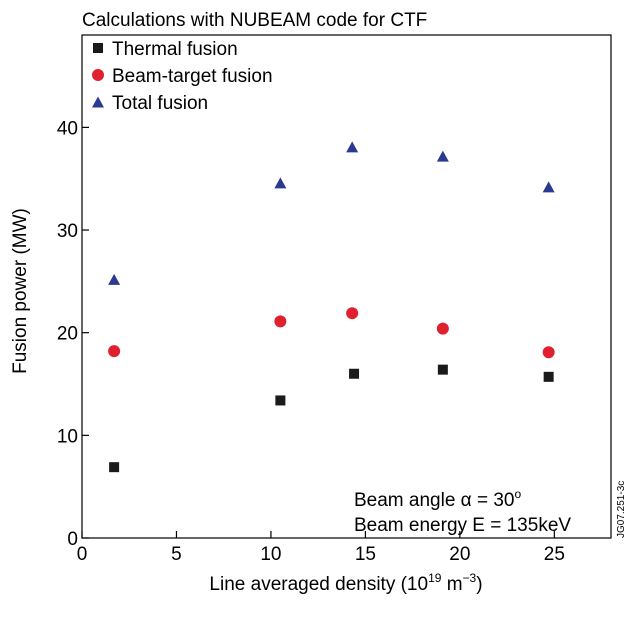  What do you see at coordinates (192, 76) in the screenshot?
I see `legend-label: Beam-target fusion` at bounding box center [192, 76].